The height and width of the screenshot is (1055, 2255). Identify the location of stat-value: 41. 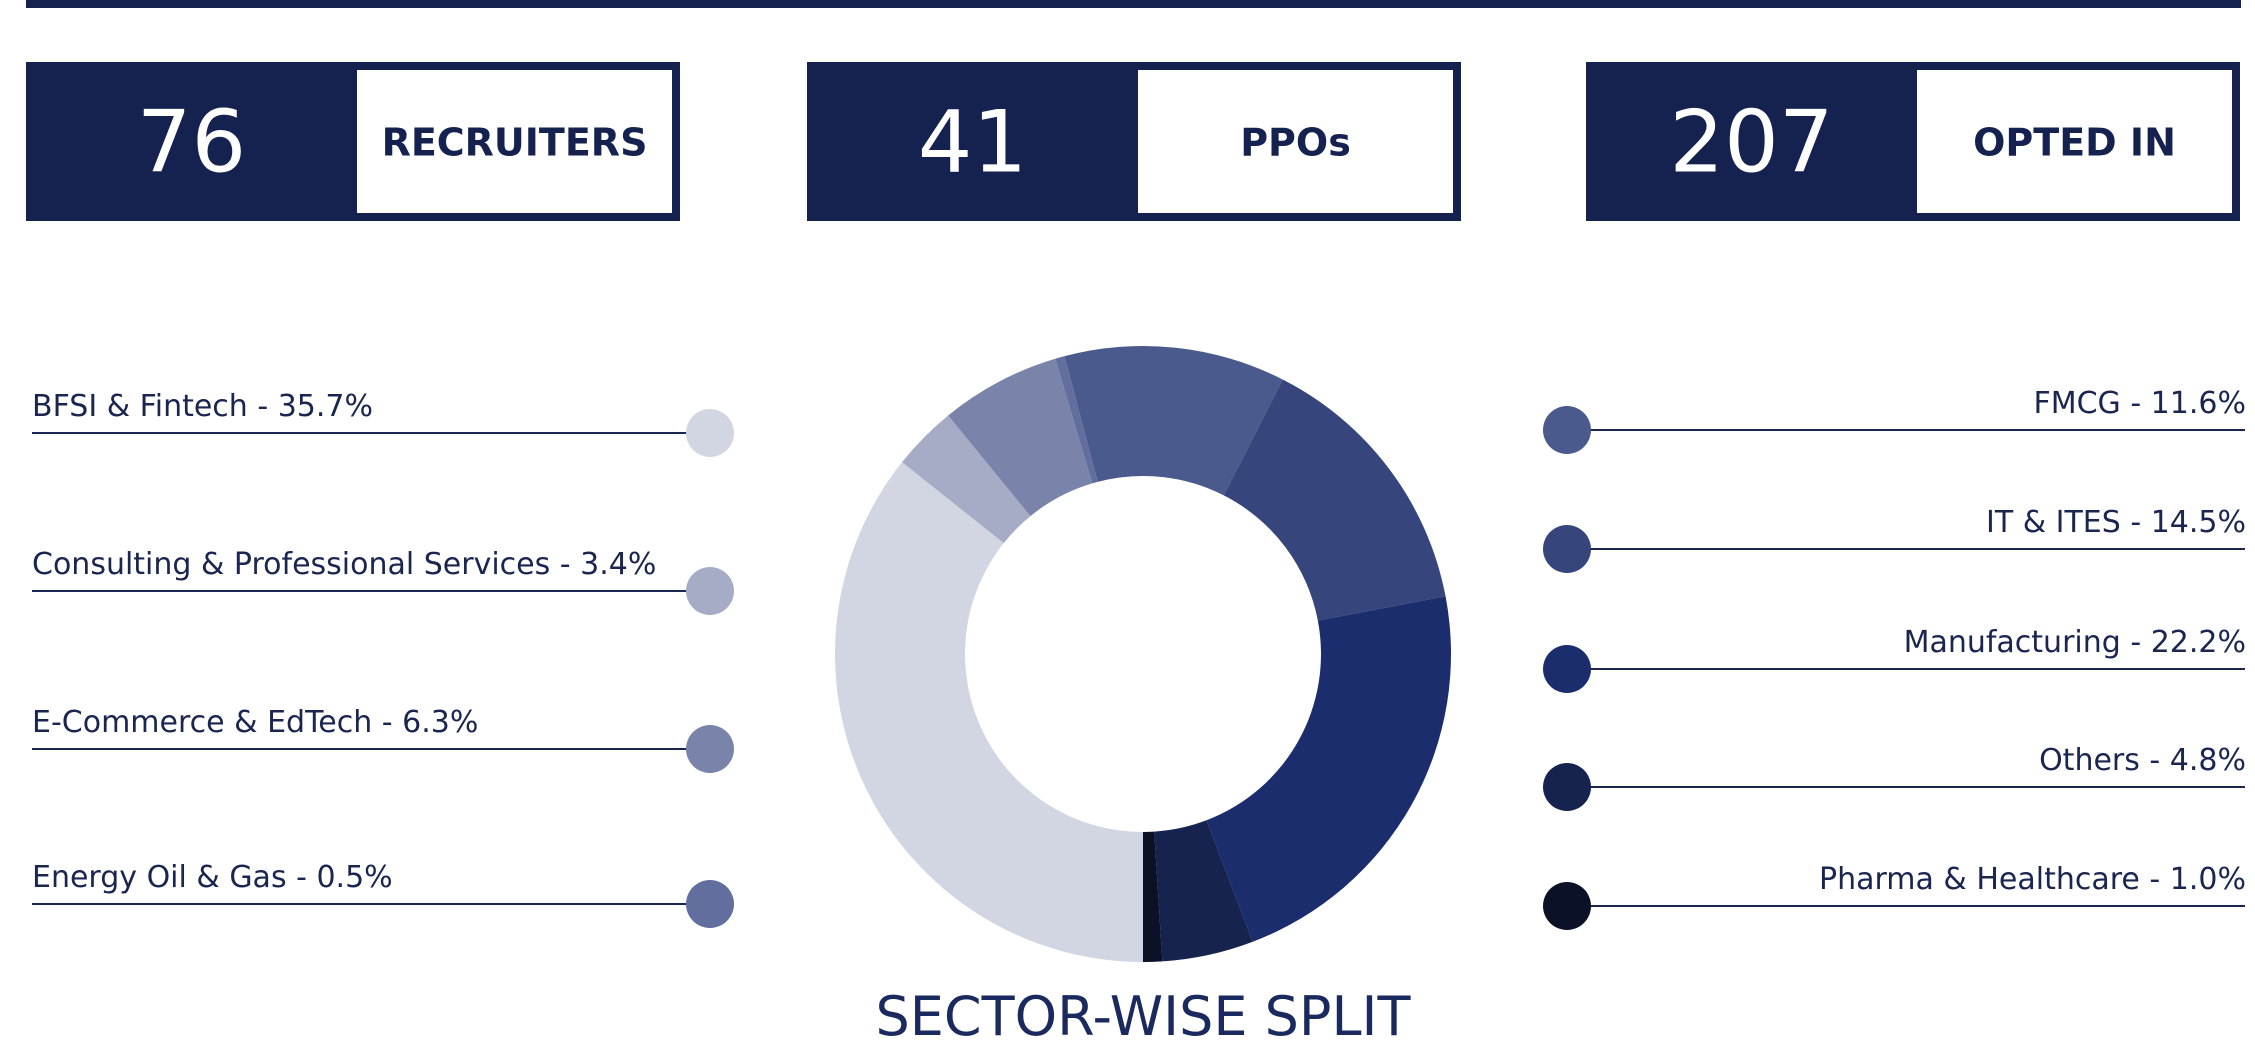
(972, 143).